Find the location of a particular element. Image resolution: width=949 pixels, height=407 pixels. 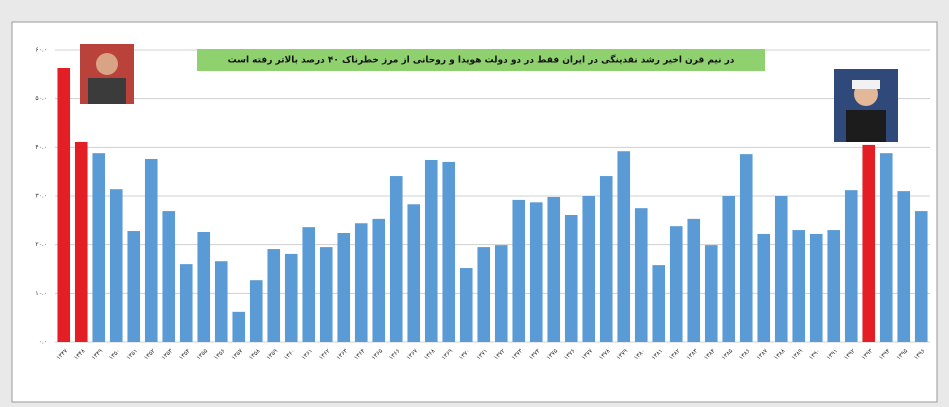

y-tick-label: ۶۰.۰ is located at coordinates (41, 50).